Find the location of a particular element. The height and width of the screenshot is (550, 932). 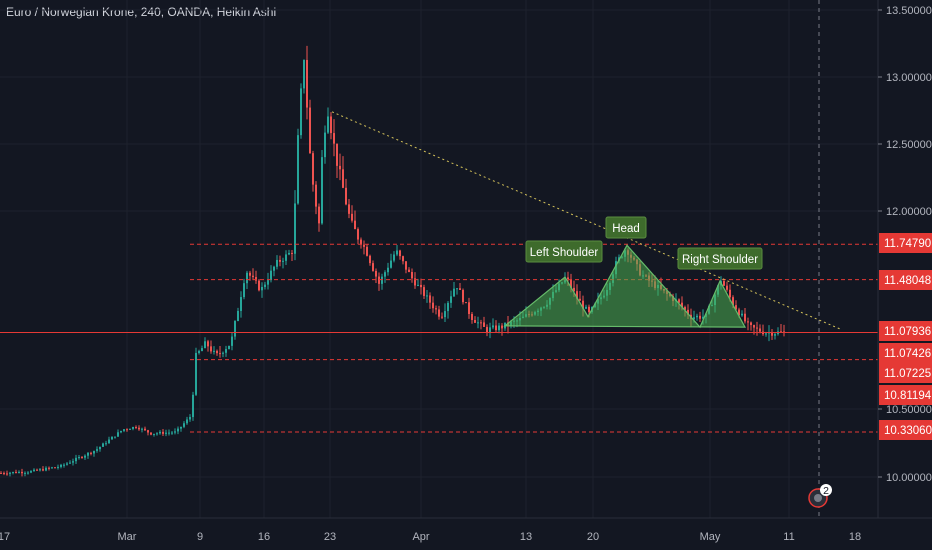

price-level-tag-label: 11.07936 is located at coordinates (907, 332).